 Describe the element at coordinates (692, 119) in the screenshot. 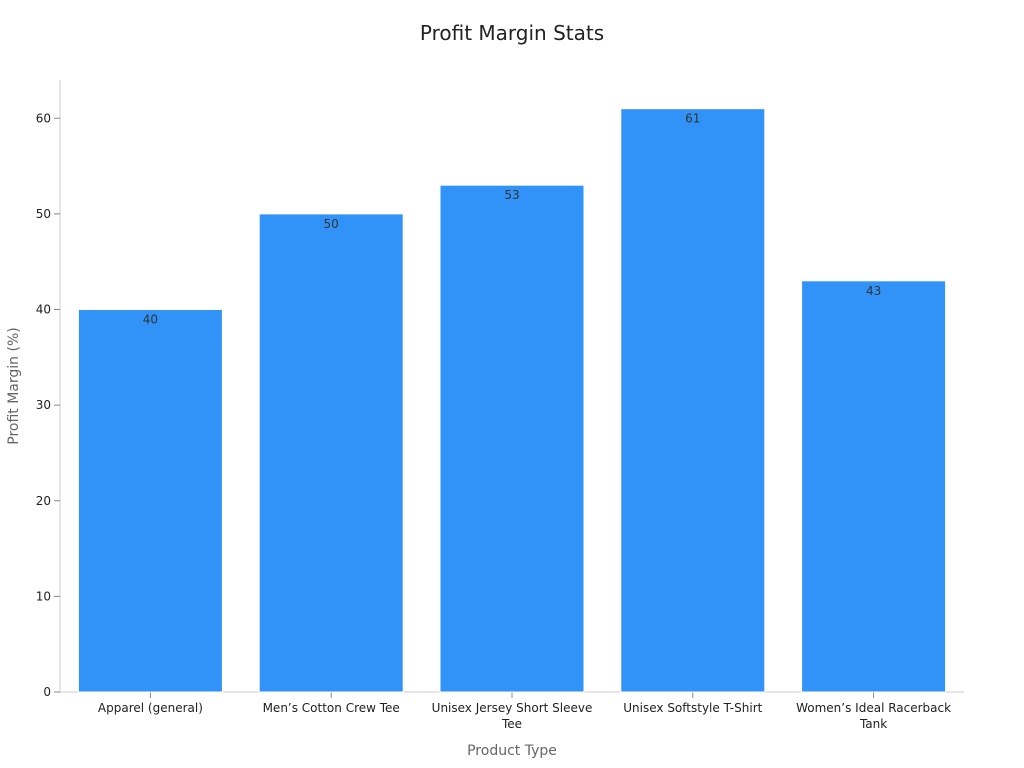

I see `bar-value-label: 61` at that location.